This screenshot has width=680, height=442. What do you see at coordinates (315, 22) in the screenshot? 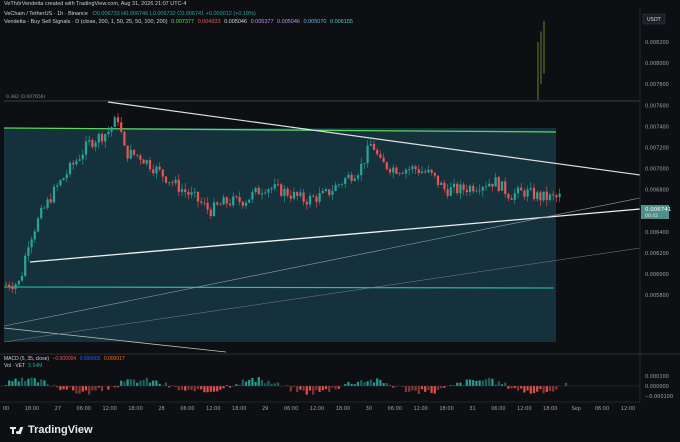
I see `indicator-value-6: 0.005070` at bounding box center [315, 22].